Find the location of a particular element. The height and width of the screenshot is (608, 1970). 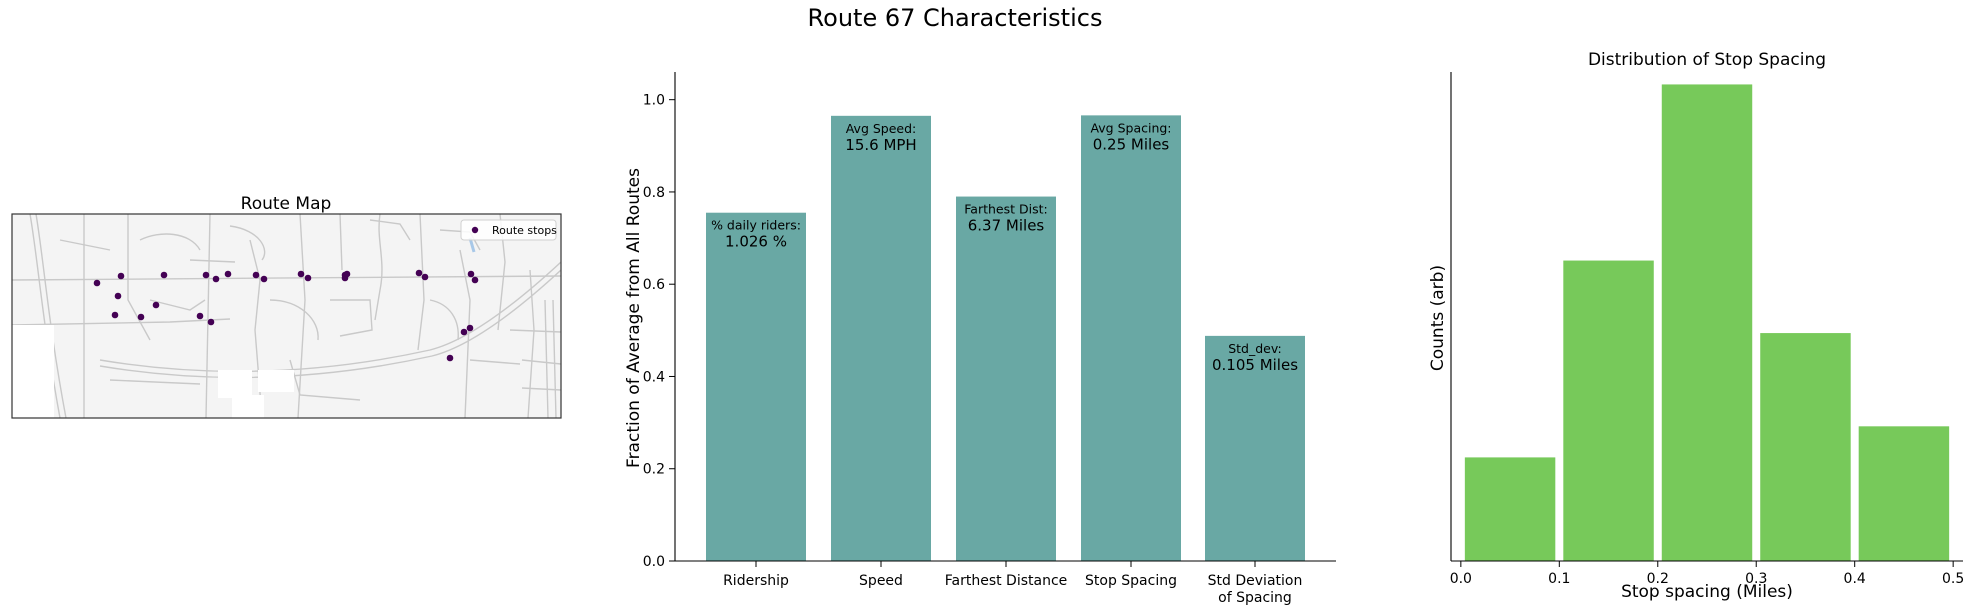

bar-annotation-value: 0.105 Miles is located at coordinates (1255, 365).